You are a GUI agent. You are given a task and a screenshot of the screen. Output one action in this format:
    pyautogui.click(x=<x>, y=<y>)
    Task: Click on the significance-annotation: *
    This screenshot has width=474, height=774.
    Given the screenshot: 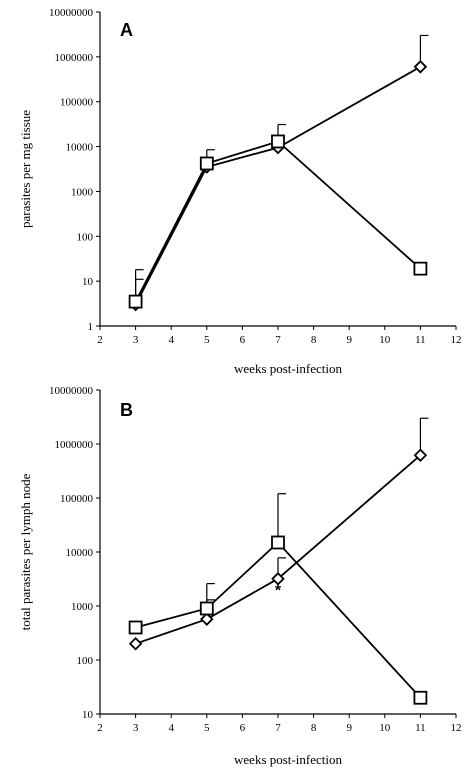 What is the action you would take?
    pyautogui.click(x=278, y=591)
    